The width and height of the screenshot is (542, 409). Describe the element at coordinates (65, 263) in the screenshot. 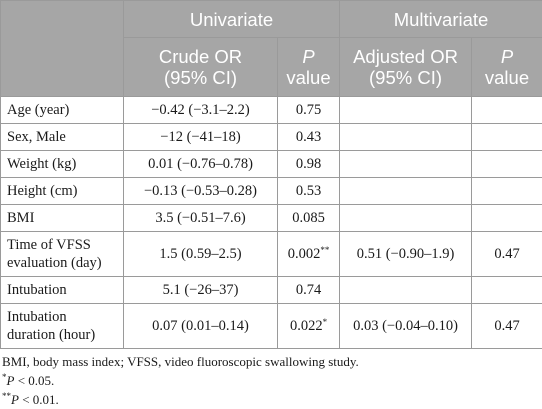

I see `row-label-line2: evaluation (day)` at that location.